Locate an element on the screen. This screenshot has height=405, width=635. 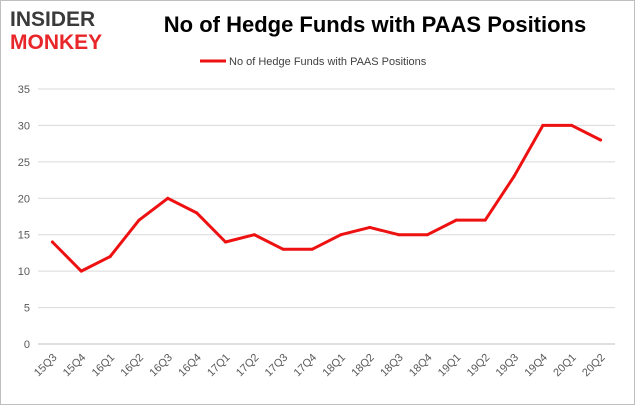
x-tick-label: 15Q3 is located at coordinates (46, 366).